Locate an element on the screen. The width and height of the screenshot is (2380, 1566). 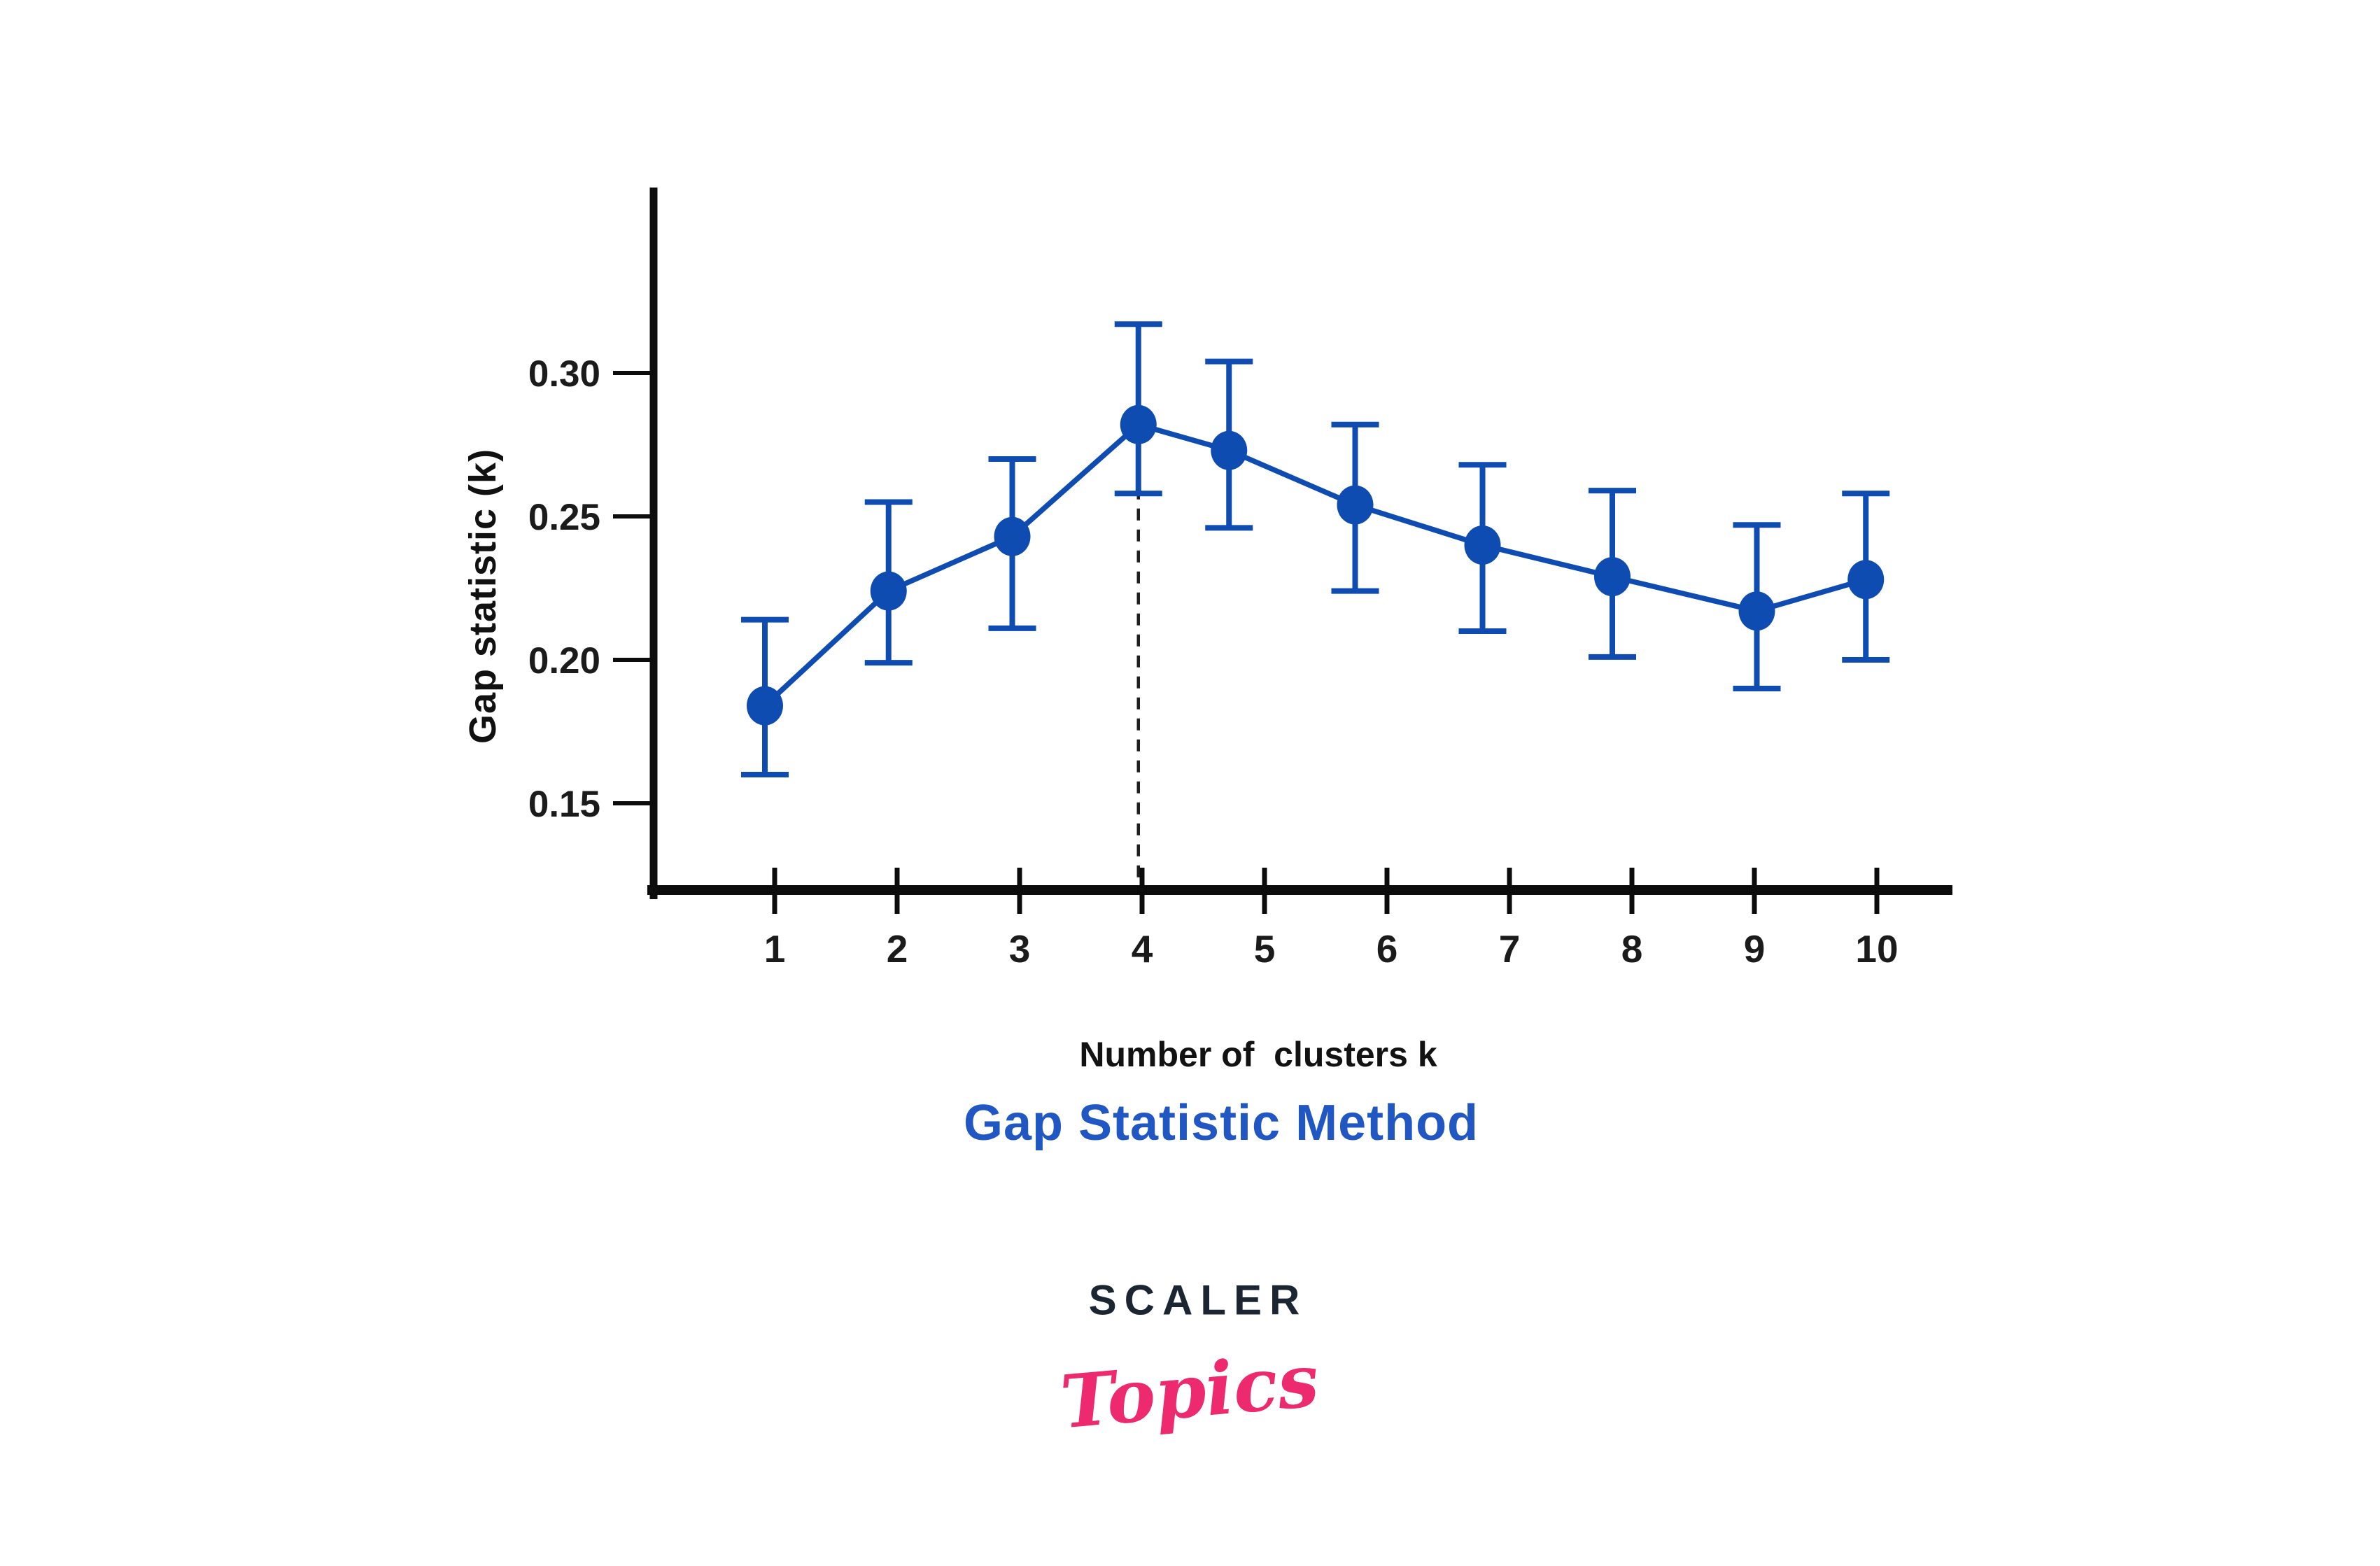
x-tick-label: 4 is located at coordinates (1142, 949).